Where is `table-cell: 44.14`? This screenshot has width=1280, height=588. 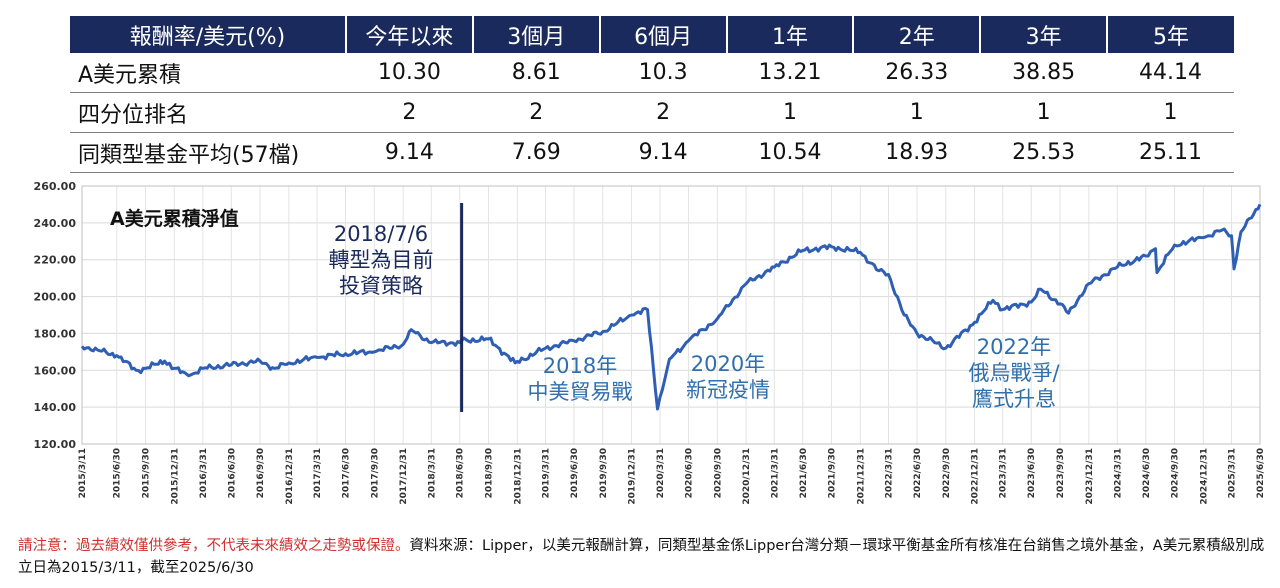
table-cell: 44.14 is located at coordinates (1170, 73).